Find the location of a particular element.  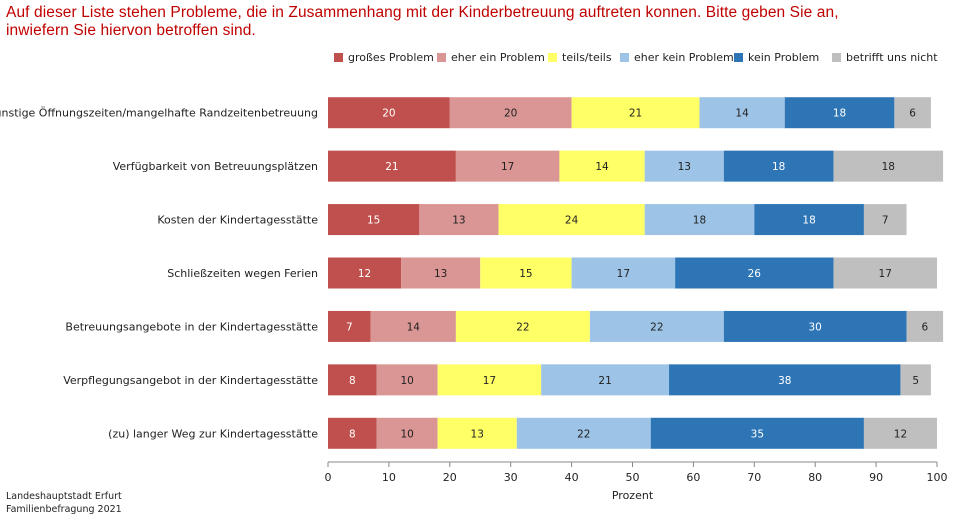

x-axis-label: Prozent is located at coordinates (633, 495).